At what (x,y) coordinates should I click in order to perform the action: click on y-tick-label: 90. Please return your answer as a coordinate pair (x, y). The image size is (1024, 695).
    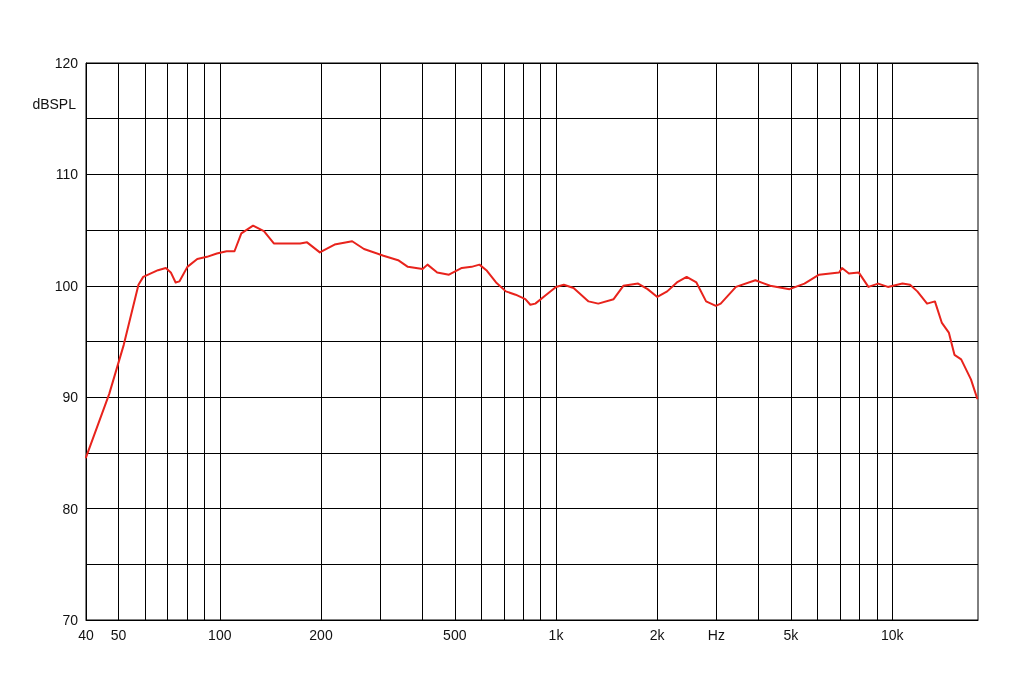
    Looking at the image, I should click on (70, 397).